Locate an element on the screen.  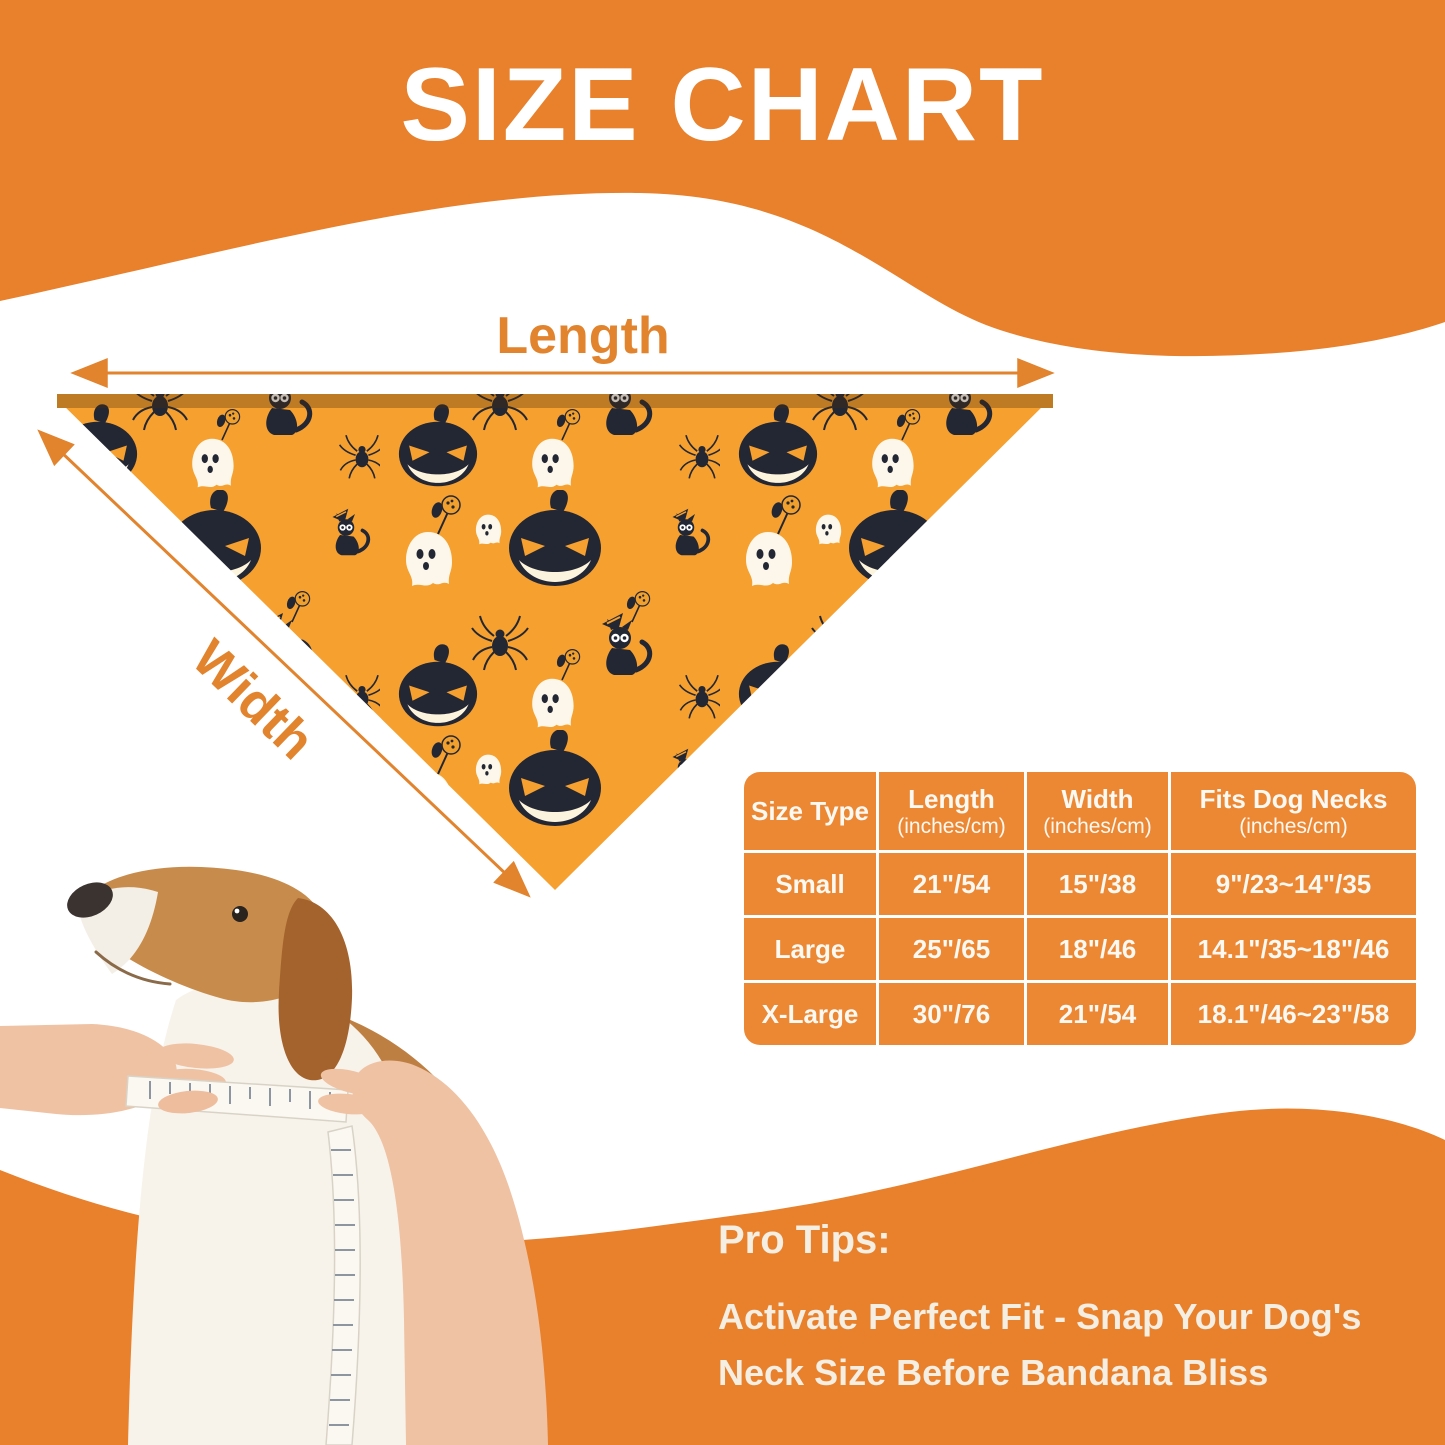
table-row-xlarge-length: 30"/76 is located at coordinates (951, 1014).